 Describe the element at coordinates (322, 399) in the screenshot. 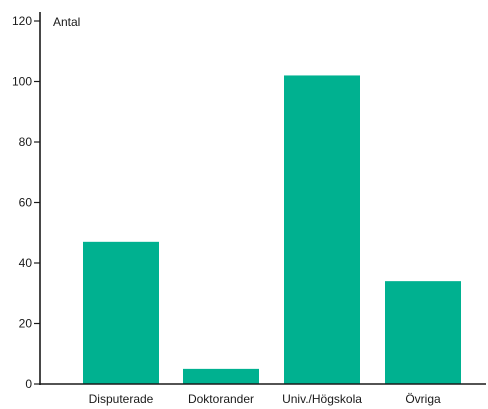

I see `x-category-label: Univ./Högskola` at that location.